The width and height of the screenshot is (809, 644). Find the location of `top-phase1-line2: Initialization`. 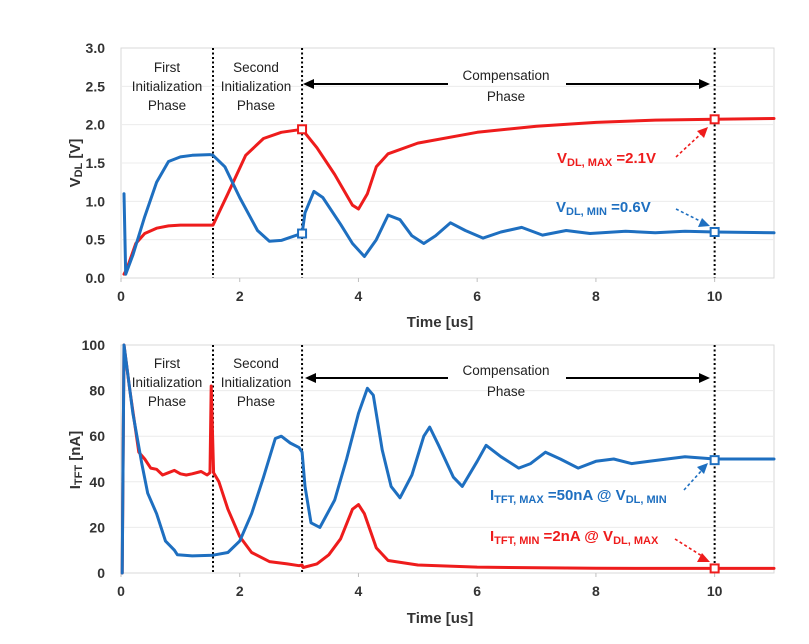

top-phase1-line2: Initialization is located at coordinates (167, 86).